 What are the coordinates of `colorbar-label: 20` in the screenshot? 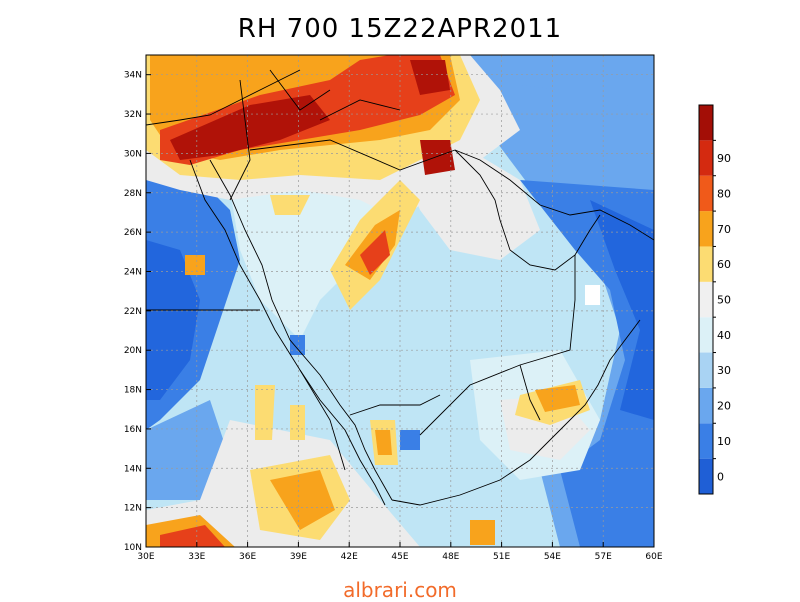 It's located at (724, 406).